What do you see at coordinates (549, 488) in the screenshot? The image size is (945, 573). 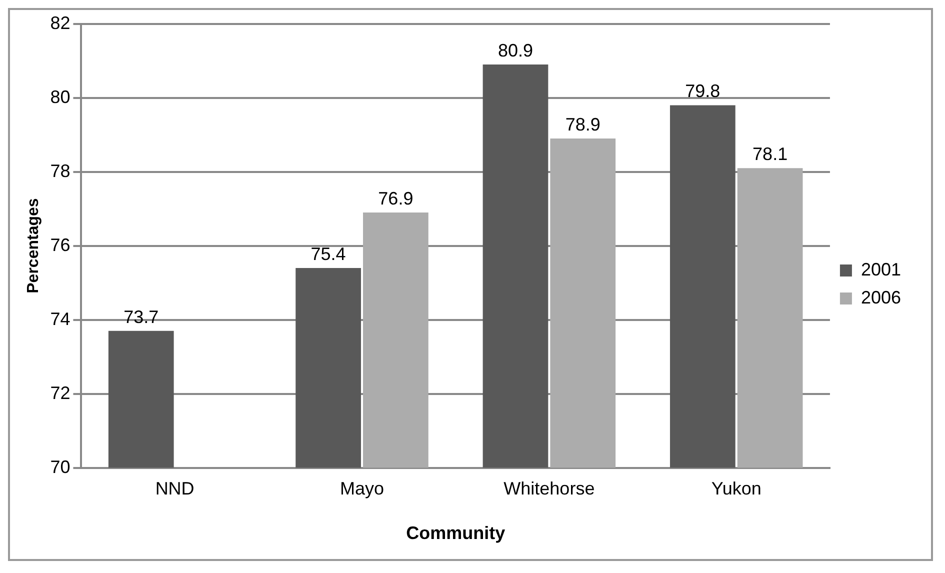 I see `x-tick-label: Whitehorse` at bounding box center [549, 488].